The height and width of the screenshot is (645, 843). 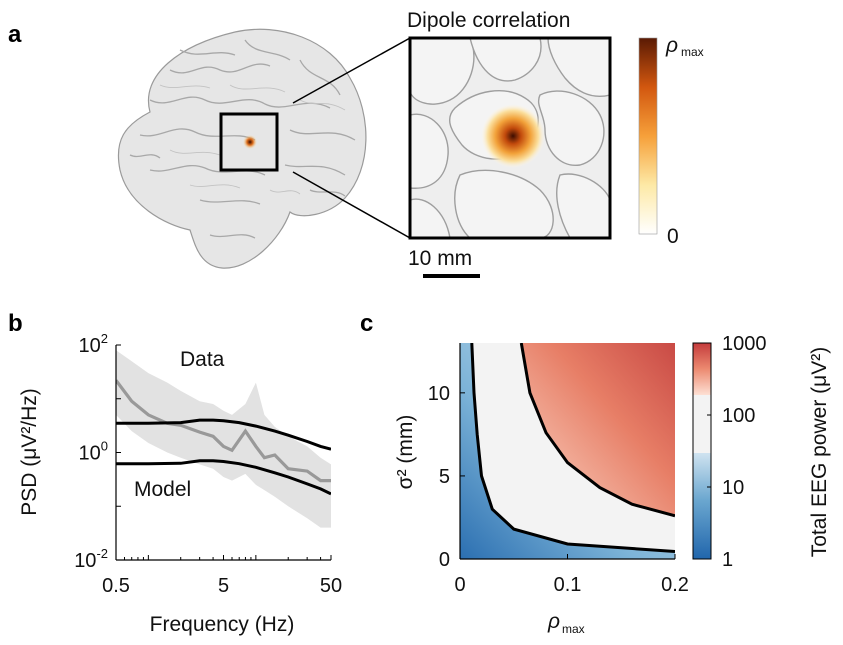 What do you see at coordinates (223, 434) in the screenshot?
I see `model-line-upper` at bounding box center [223, 434].